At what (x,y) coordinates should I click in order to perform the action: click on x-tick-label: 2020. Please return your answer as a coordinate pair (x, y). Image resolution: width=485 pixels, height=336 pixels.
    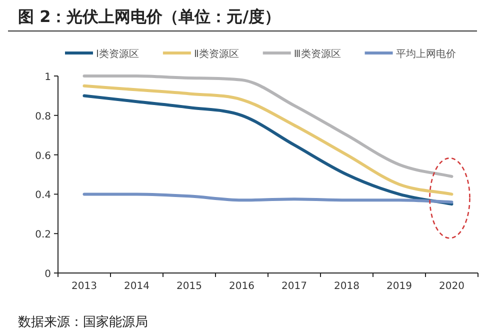
    Looking at the image, I should click on (451, 286).